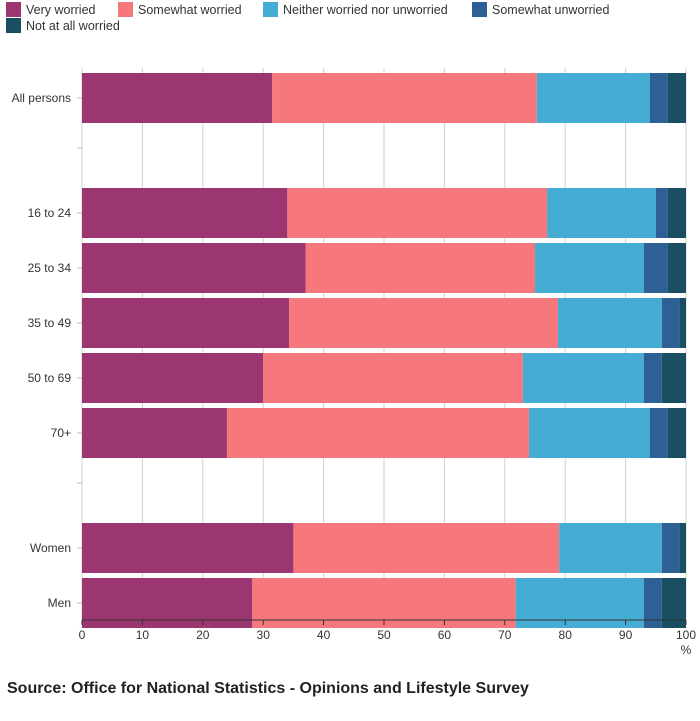  Describe the element at coordinates (365, 9) in the screenshot. I see `legend-label: Neither worried nor unworried` at that location.